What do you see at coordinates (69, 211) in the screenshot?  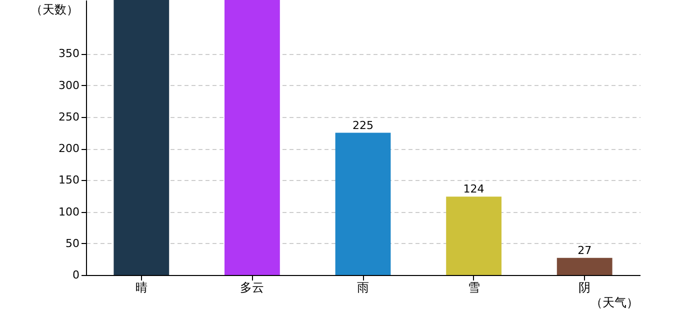 I see `y-tick-label: 100` at bounding box center [69, 211].